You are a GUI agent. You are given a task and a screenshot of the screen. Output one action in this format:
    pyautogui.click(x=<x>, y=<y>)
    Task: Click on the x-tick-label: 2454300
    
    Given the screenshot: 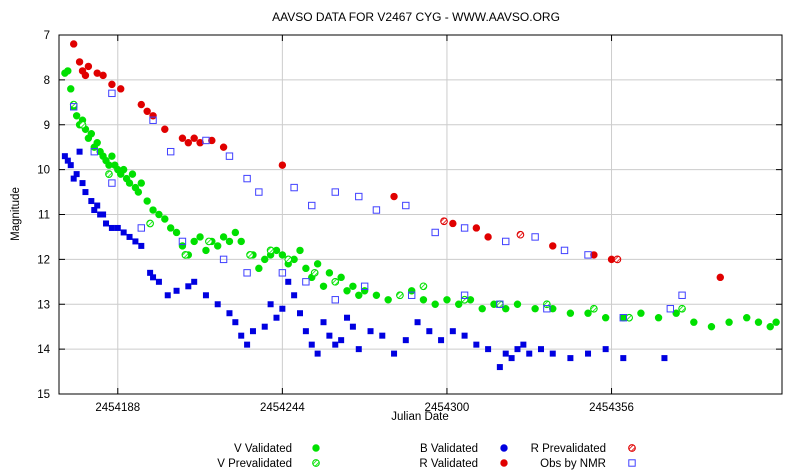 What is the action you would take?
    pyautogui.click(x=447, y=408)
    